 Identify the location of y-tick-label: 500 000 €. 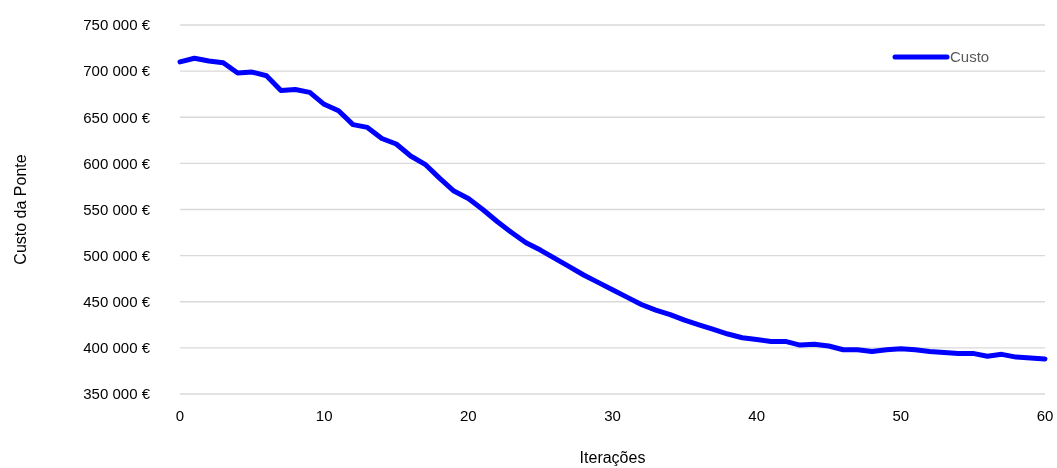
(117, 255).